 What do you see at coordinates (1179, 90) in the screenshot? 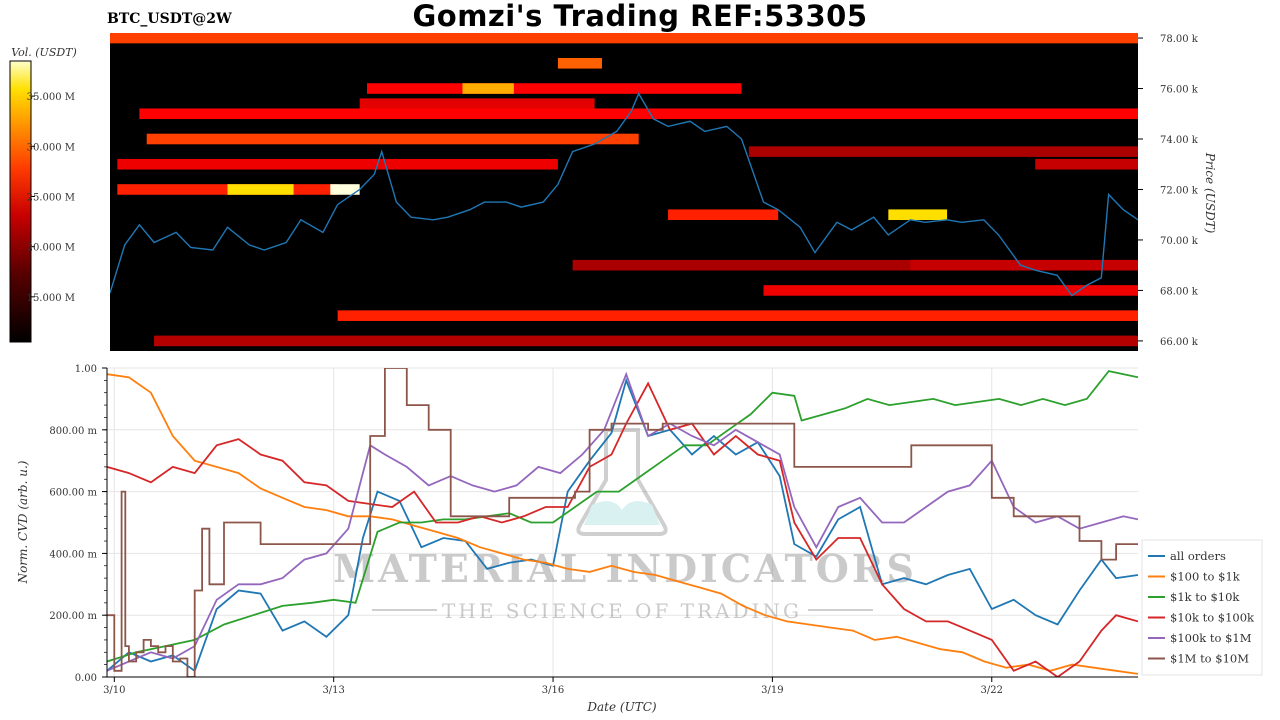
I see `price-tick-label: 76.00 k` at bounding box center [1179, 90].